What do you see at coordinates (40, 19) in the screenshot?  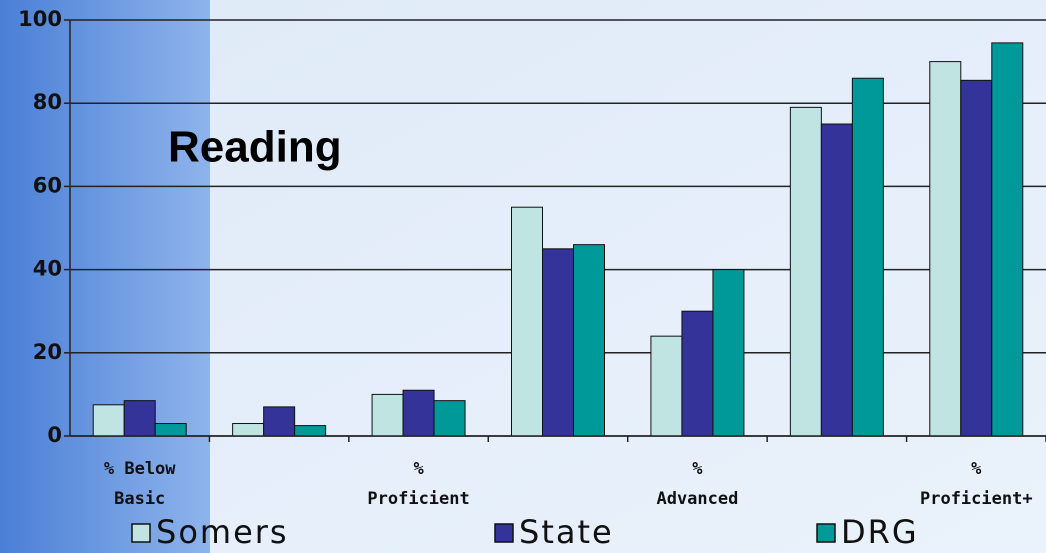 I see `y-tick-label: 100` at bounding box center [40, 19].